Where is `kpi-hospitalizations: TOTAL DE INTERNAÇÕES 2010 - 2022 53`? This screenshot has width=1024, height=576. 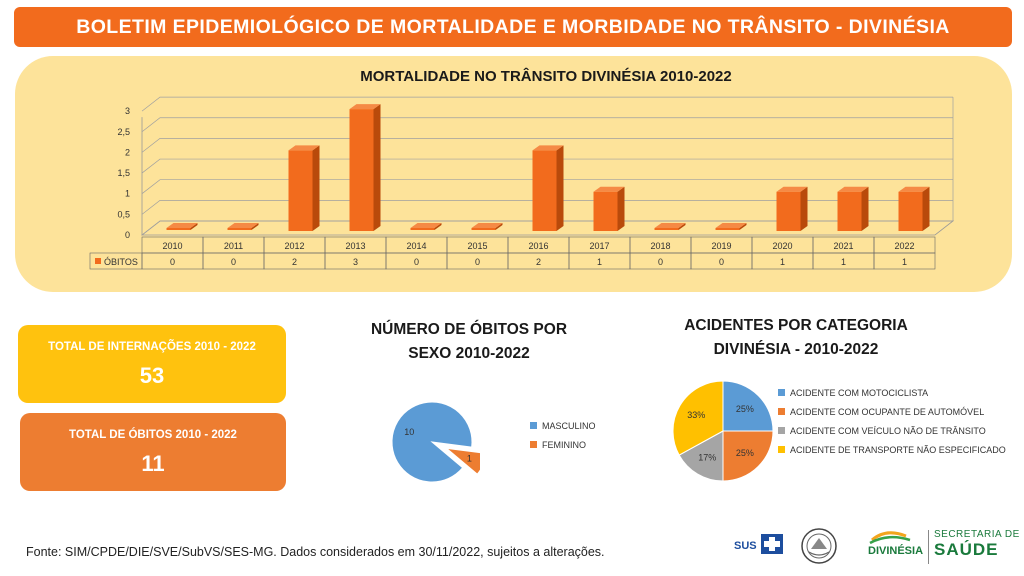
kpi-hospitalizations: TOTAL DE INTERNAÇÕES 2010 - 2022 53 is located at coordinates (152, 364).